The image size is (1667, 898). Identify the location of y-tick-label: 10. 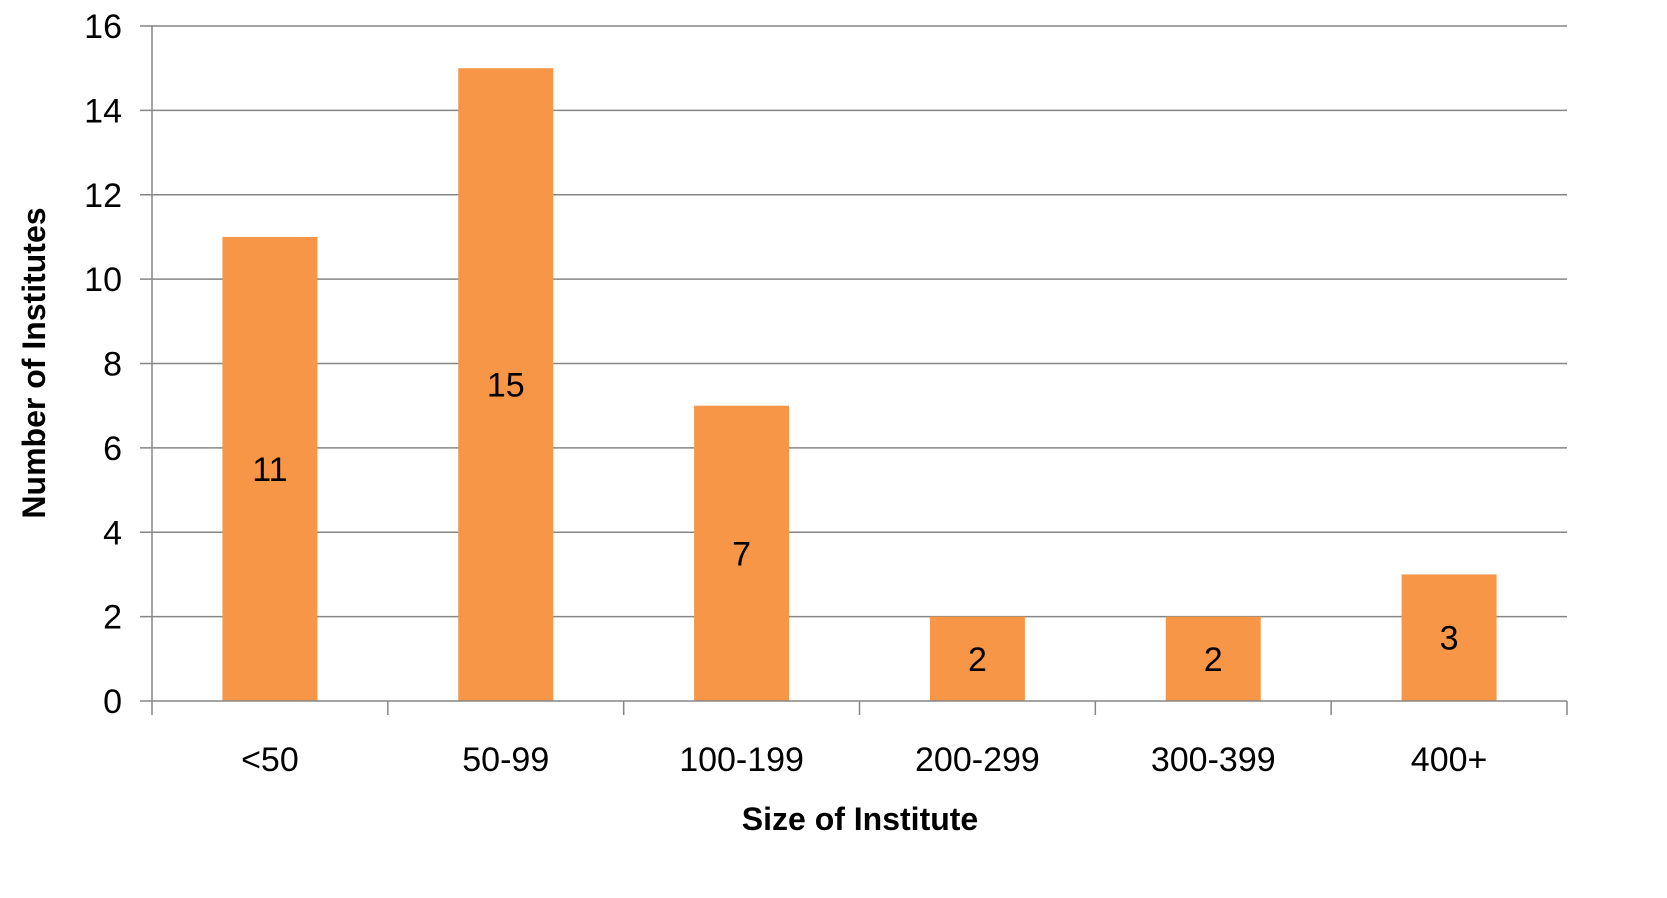
(103, 280).